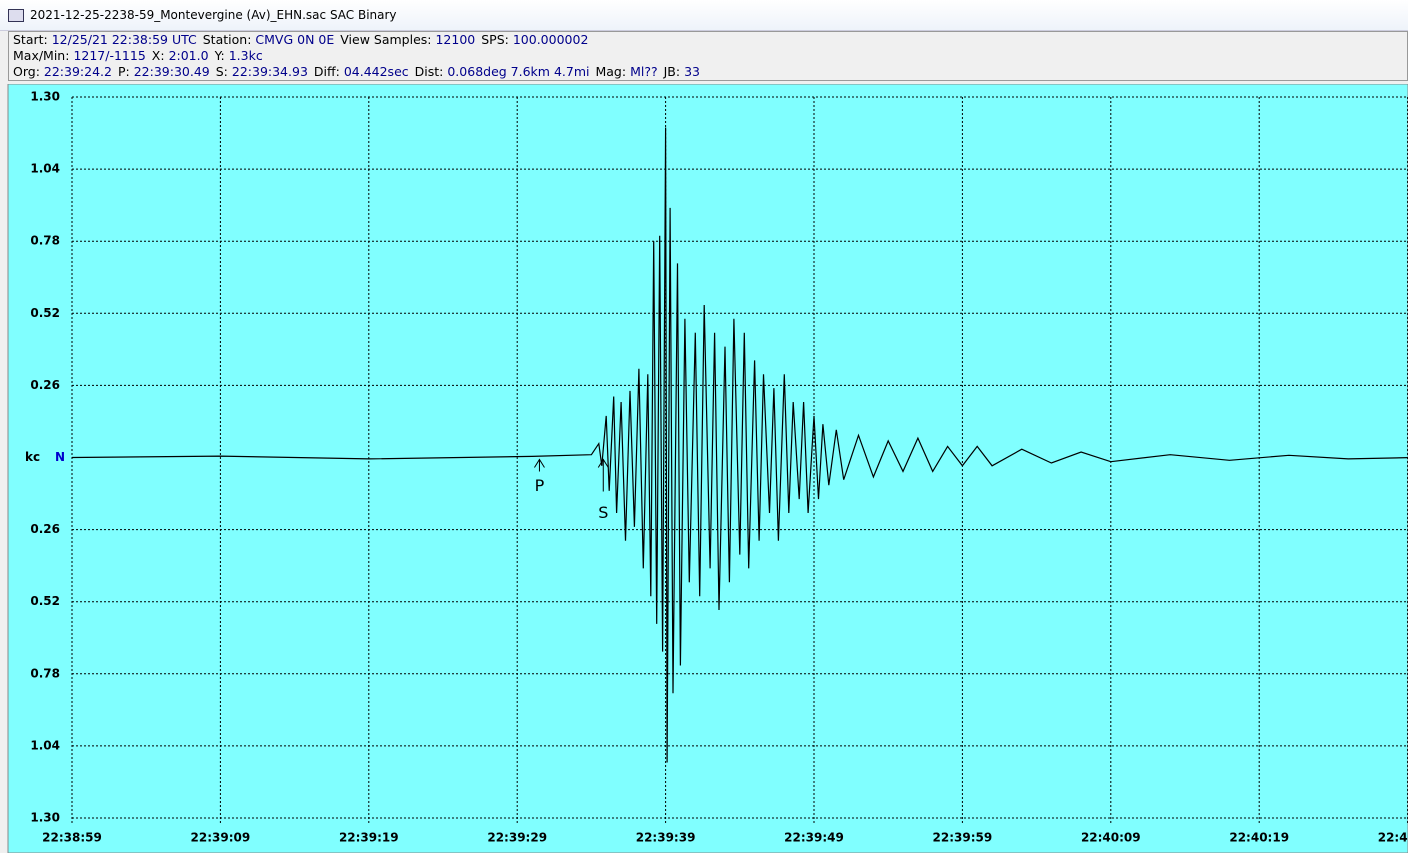 This screenshot has width=1408, height=853. What do you see at coordinates (72, 838) in the screenshot?
I see `x-tick-label: 22:38:59` at bounding box center [72, 838].